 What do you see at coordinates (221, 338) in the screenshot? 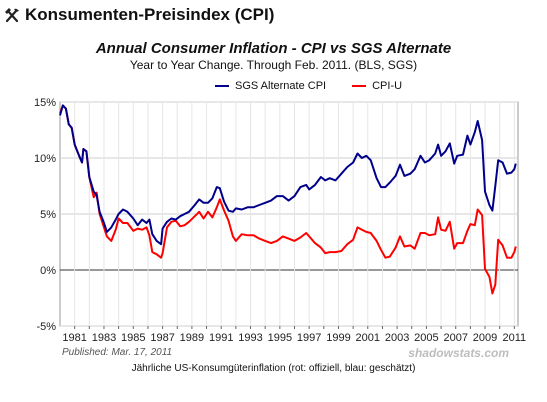
I see `x-tick-label: 1991` at bounding box center [221, 338].